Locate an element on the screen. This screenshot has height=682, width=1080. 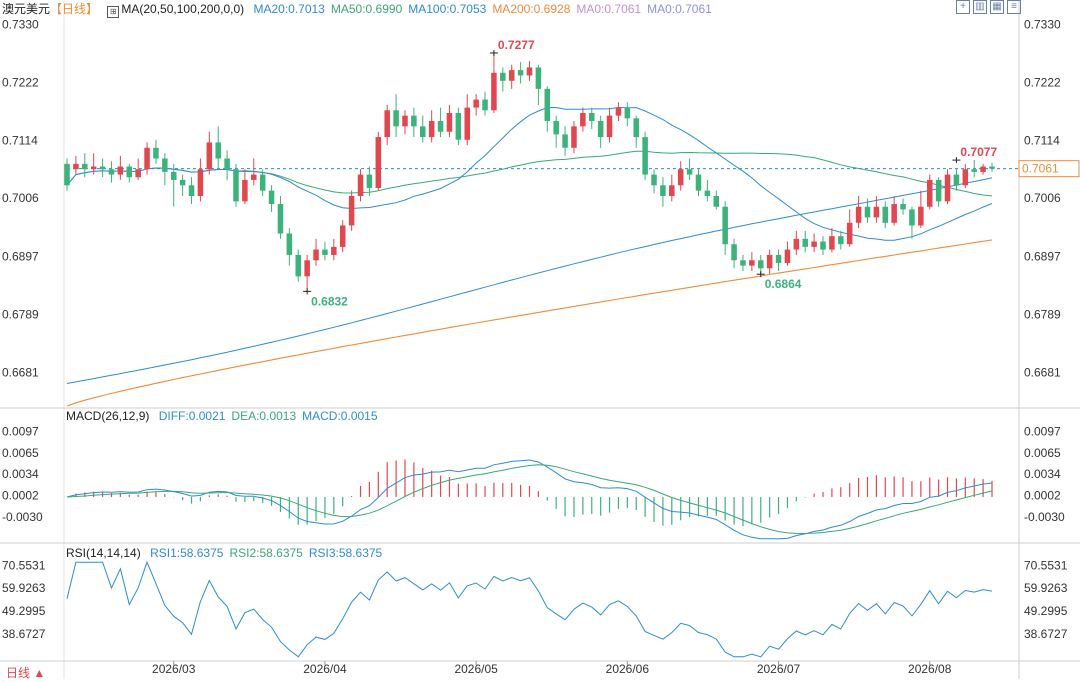
y-tick-right: 0.7114 is located at coordinates (1042, 140).